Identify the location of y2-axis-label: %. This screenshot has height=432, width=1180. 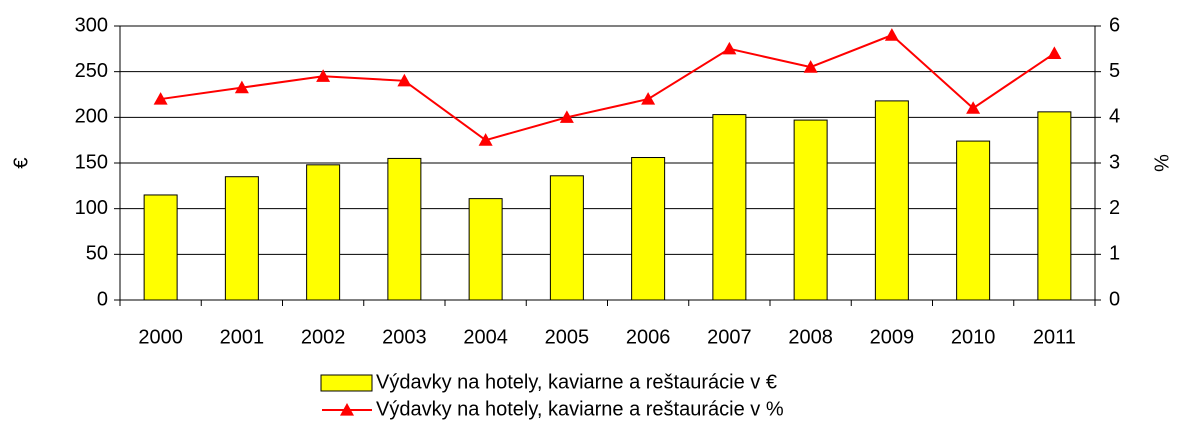
(1161, 163).